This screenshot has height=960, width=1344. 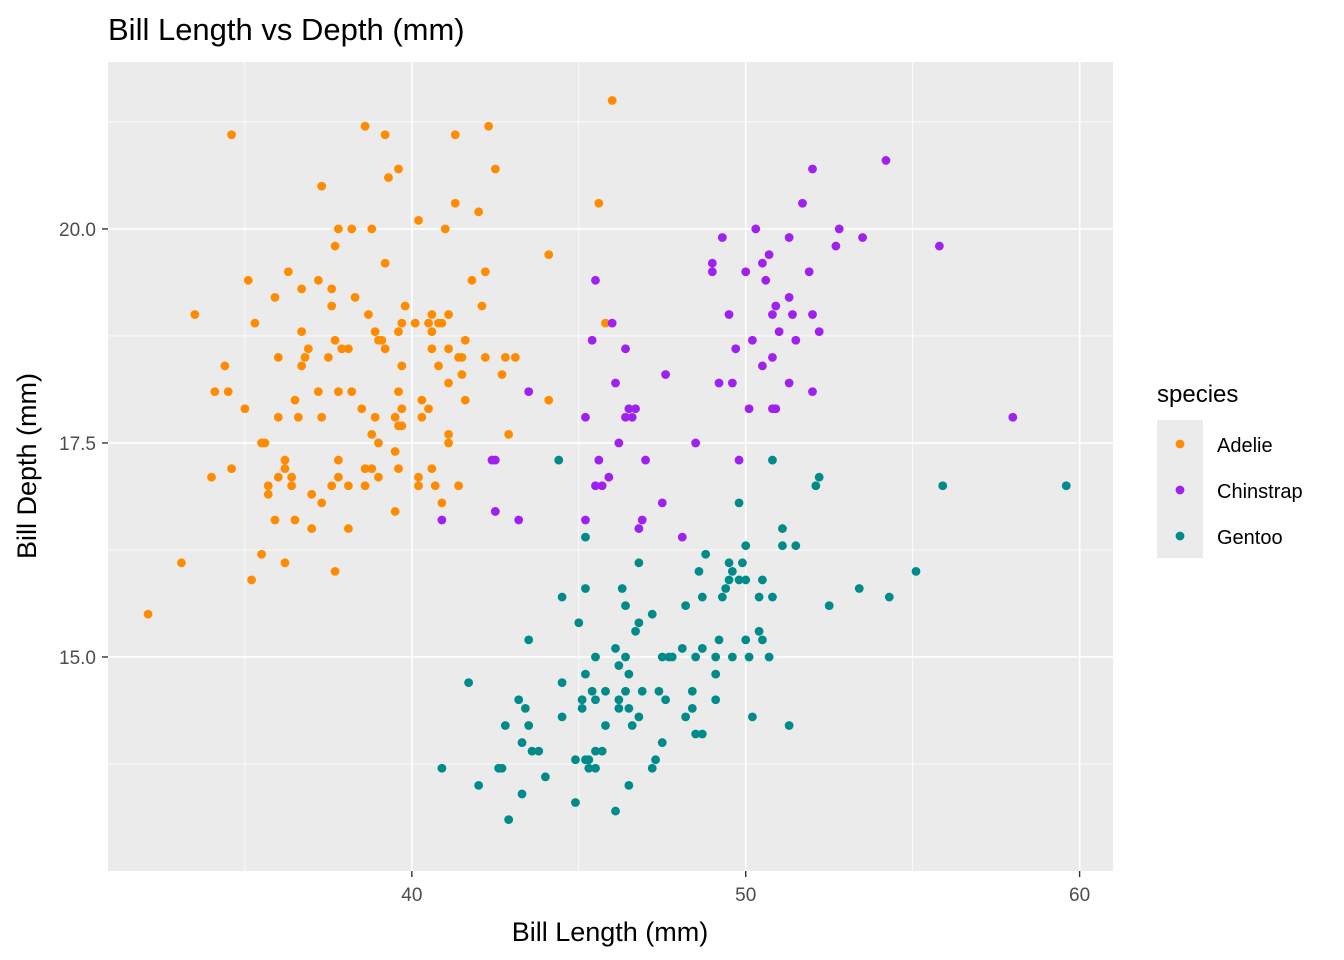 What do you see at coordinates (1180, 490) in the screenshot?
I see `legend-key-chinstrap` at bounding box center [1180, 490].